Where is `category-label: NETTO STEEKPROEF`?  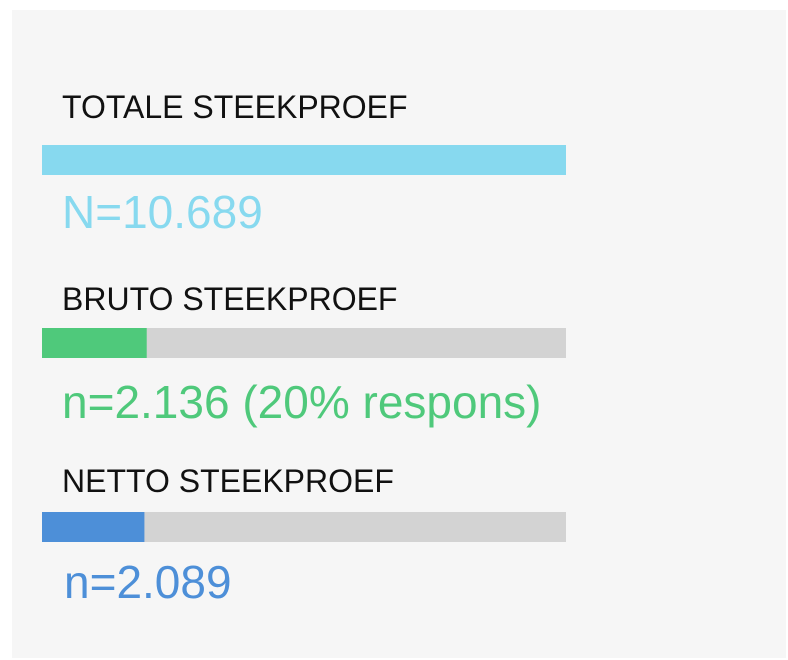
category-label: NETTO STEEKPROEF is located at coordinates (228, 481).